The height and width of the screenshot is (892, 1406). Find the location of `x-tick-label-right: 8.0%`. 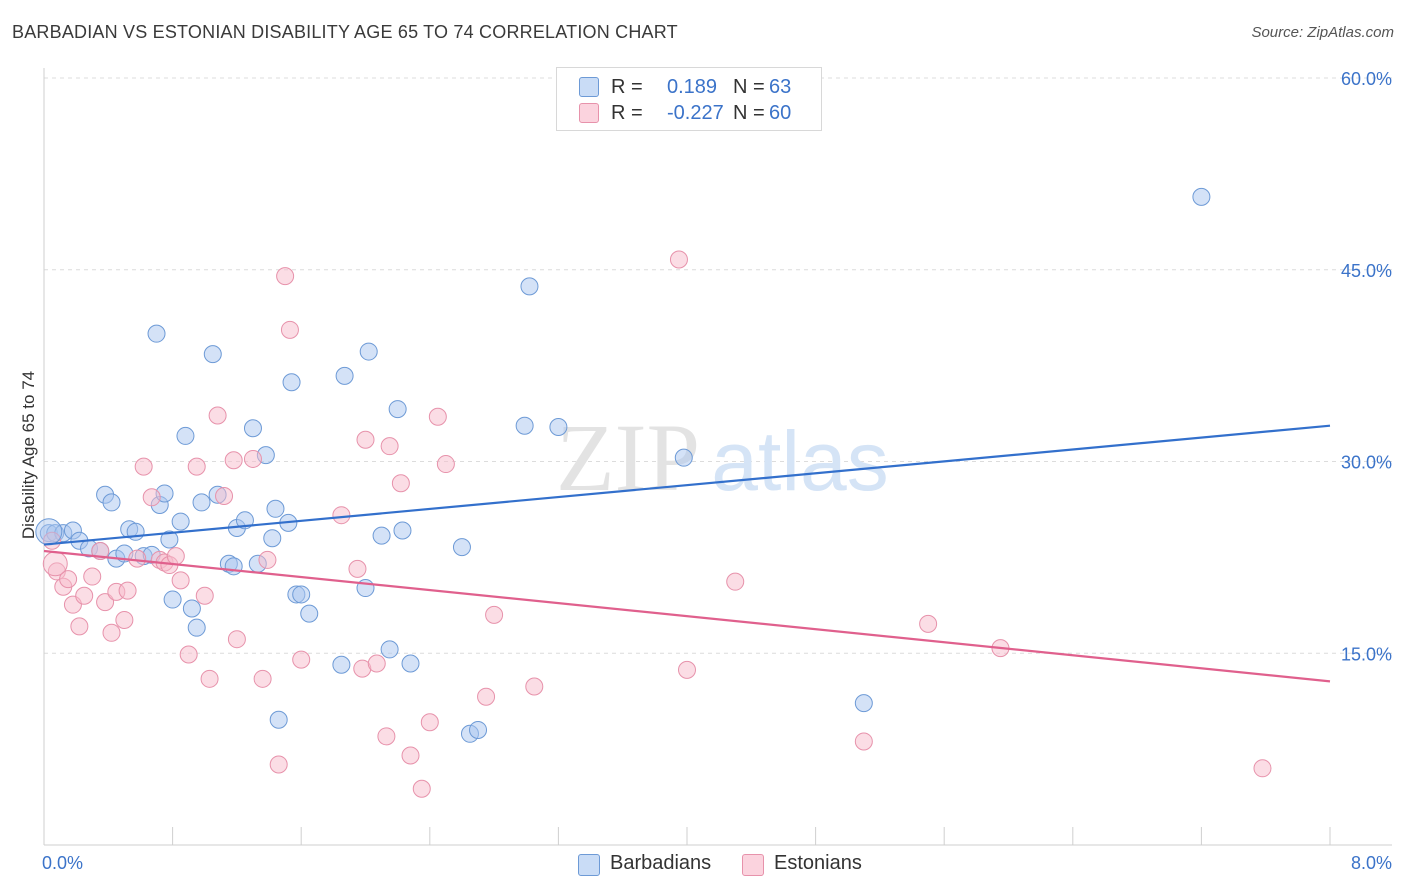

x-tick-label-right: 8.0% is located at coordinates (1371, 863).